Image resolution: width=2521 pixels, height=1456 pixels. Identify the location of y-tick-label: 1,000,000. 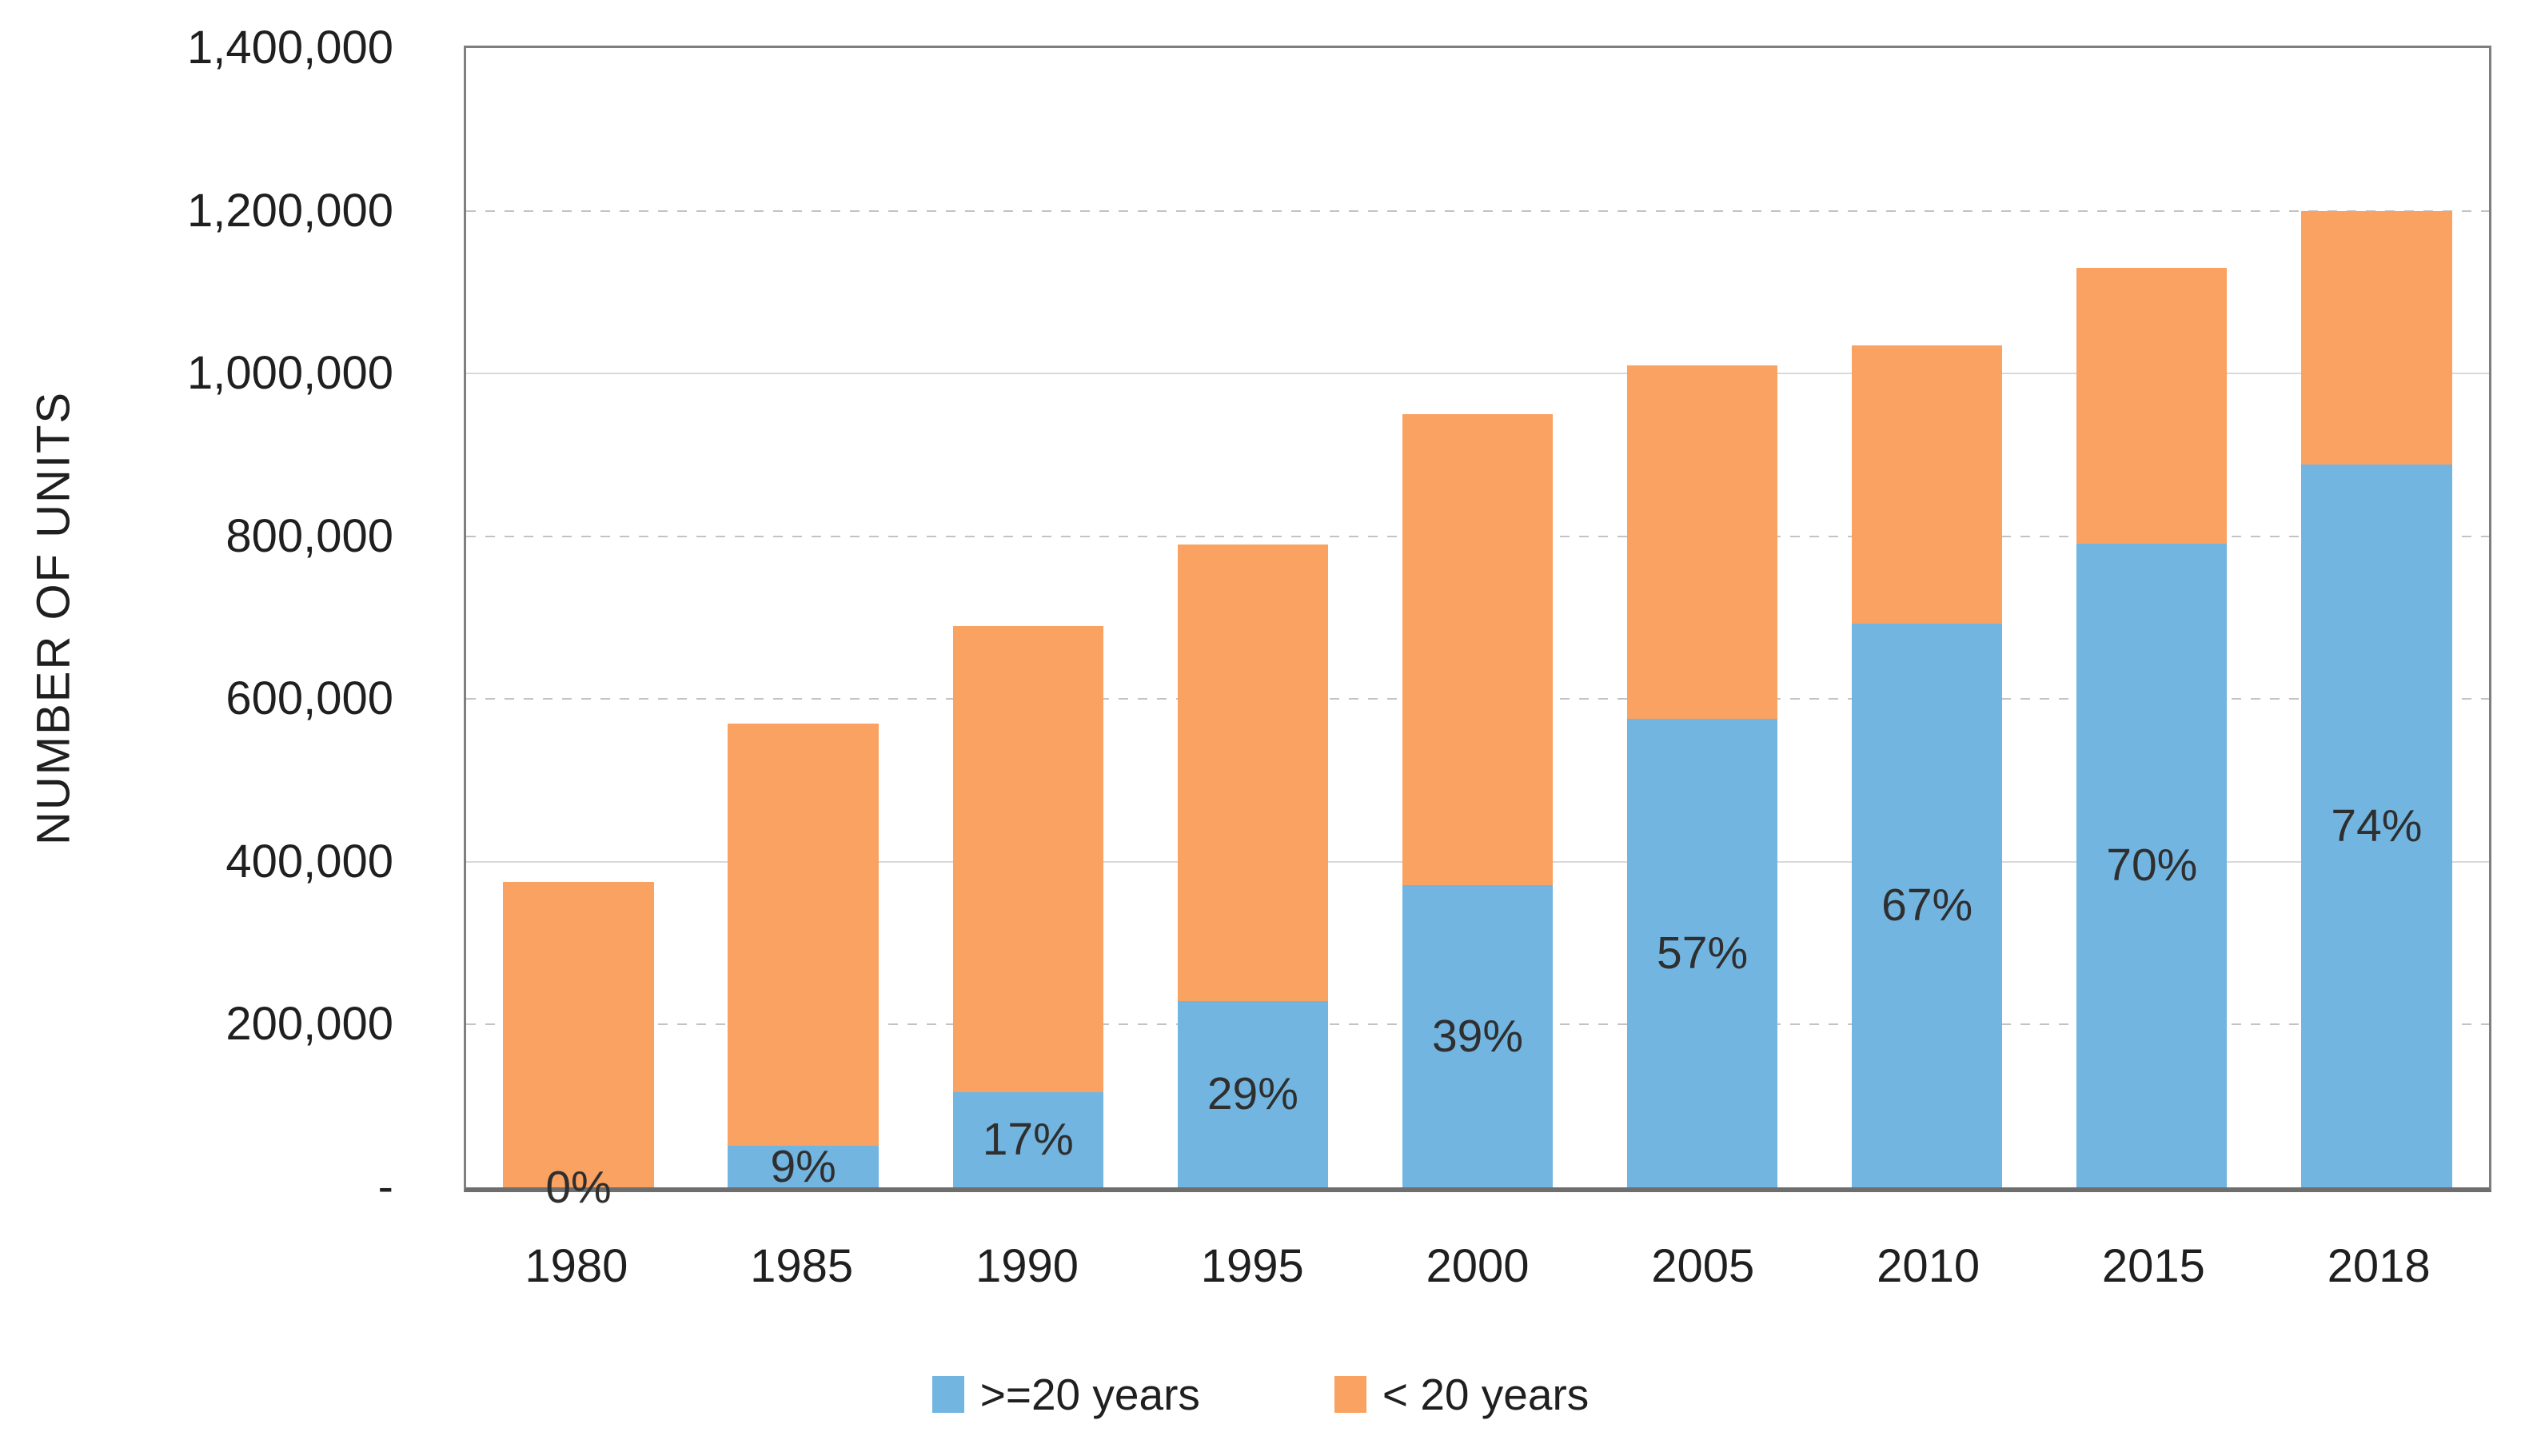
(289, 373).